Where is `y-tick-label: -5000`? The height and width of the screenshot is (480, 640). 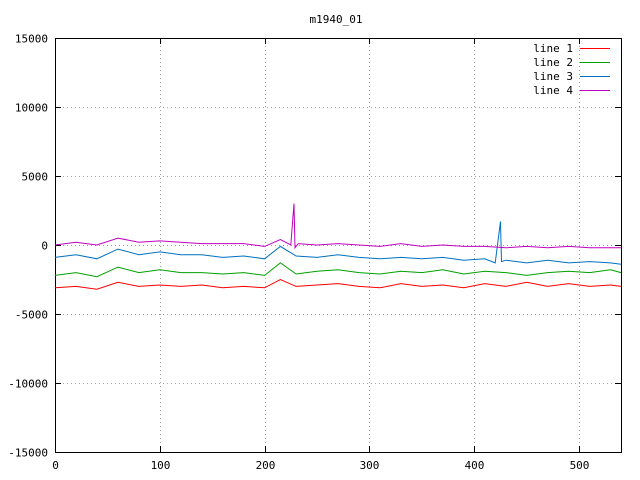 y-tick-label: -5000 is located at coordinates (31, 315).